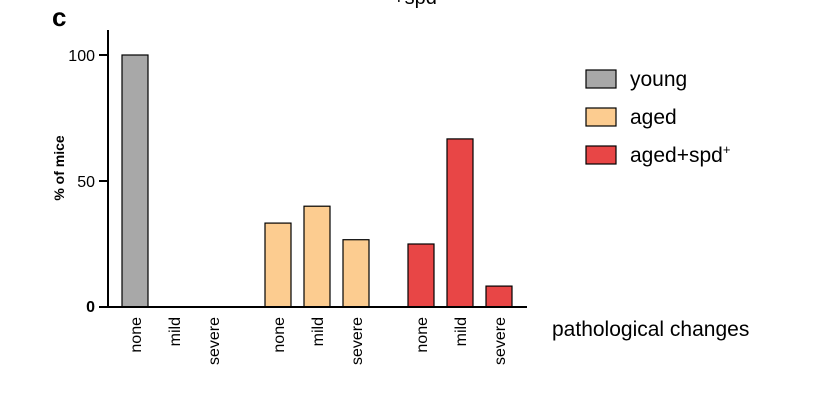  I want to click on y-ticks: 0 50 100, so click(88, 182).